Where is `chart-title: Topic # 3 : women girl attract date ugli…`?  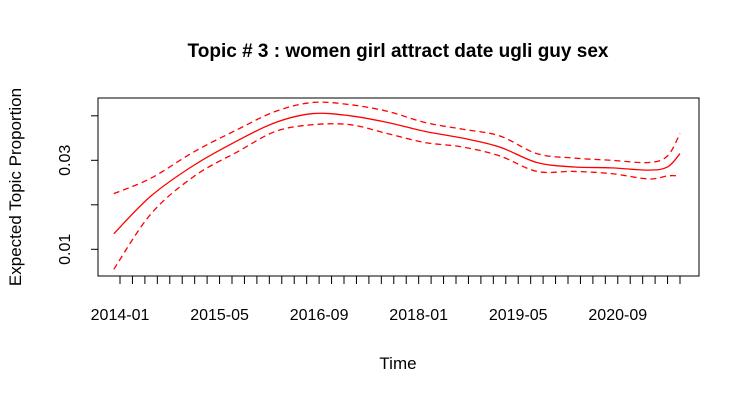 chart-title: Topic # 3 : women girl attract date ugli… is located at coordinates (398, 51).